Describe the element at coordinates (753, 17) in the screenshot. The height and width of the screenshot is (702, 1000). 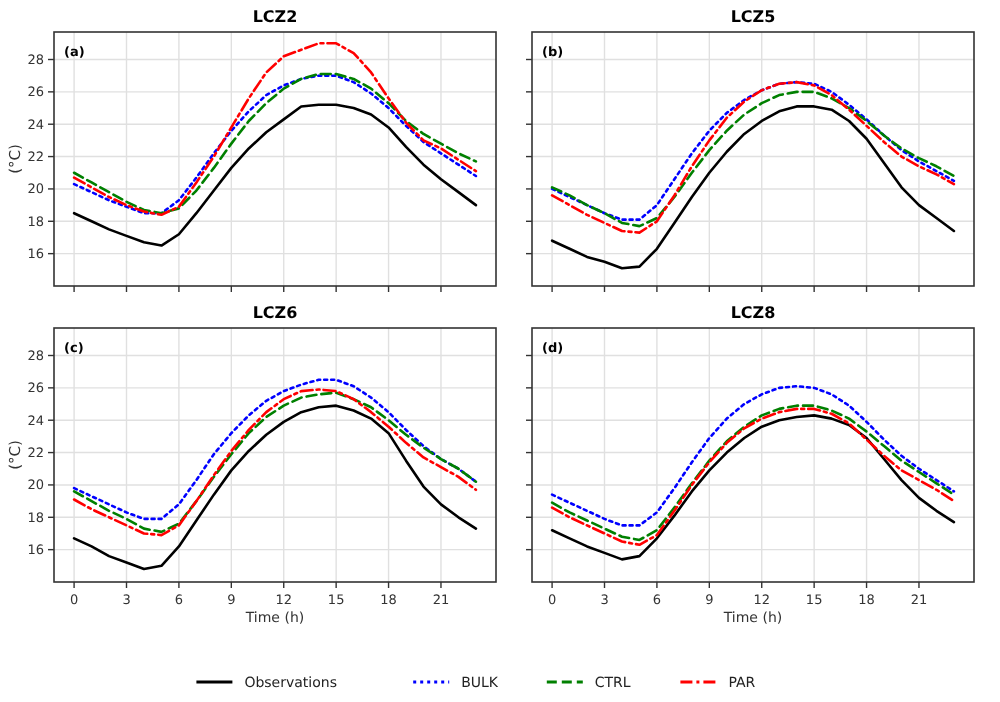
I see `chart-title: LCZ5` at that location.